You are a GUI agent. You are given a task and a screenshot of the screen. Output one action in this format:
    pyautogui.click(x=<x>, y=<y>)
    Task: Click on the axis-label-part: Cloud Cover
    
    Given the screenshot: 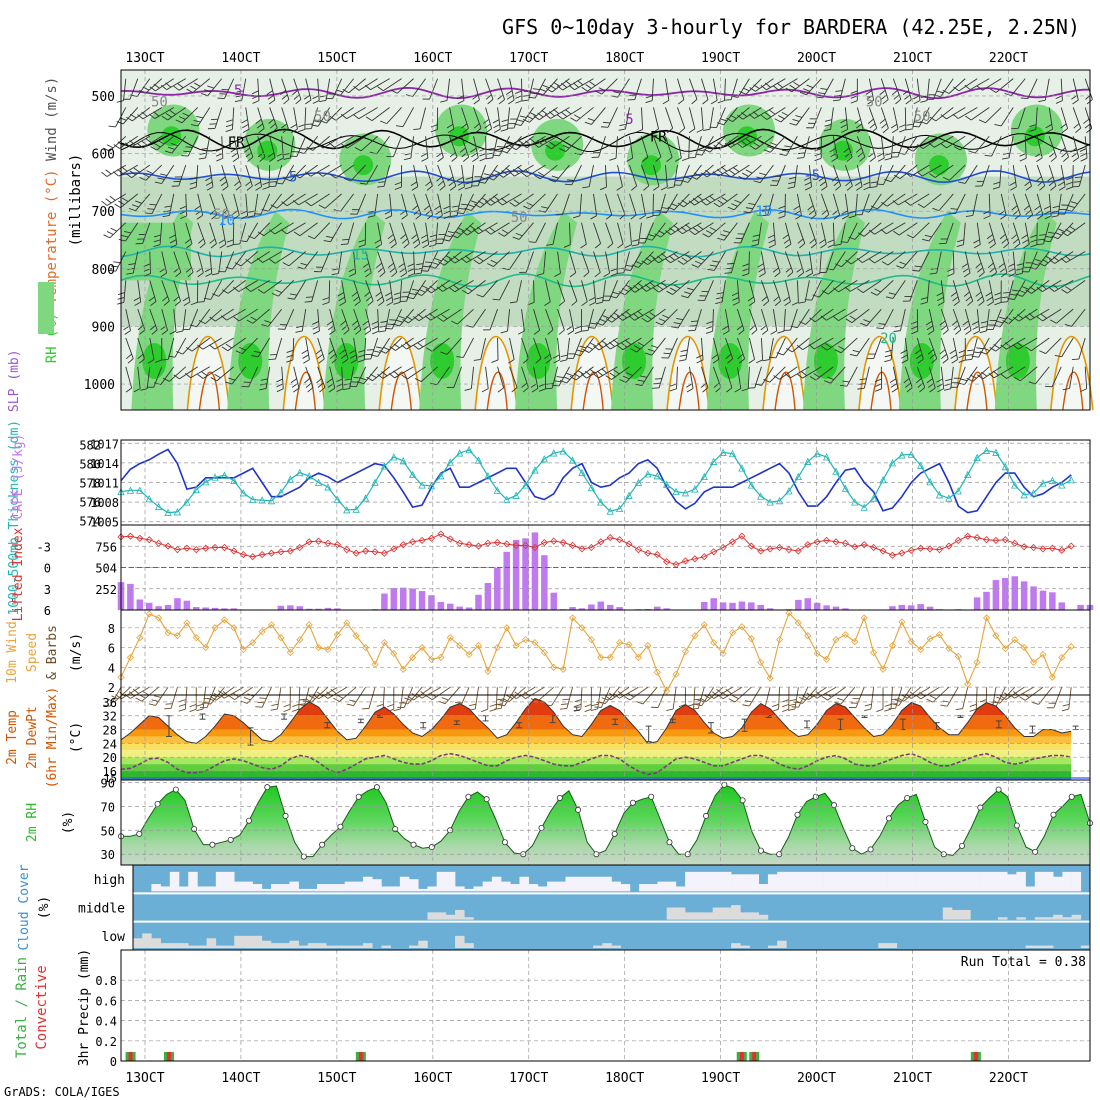 What is the action you would take?
    pyautogui.click(x=24, y=907)
    